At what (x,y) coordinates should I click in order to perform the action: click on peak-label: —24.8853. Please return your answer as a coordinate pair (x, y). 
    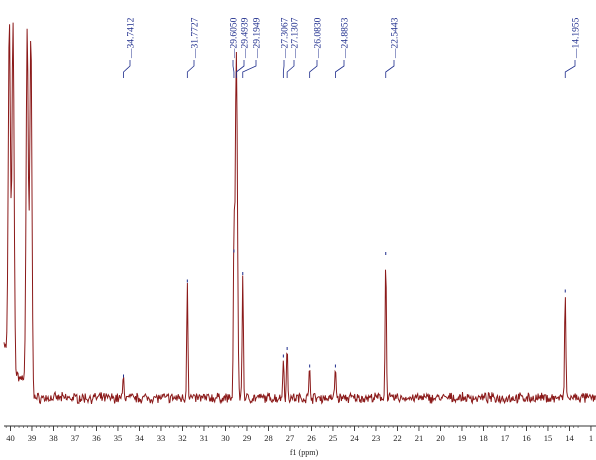
    Looking at the image, I should click on (346, 38).